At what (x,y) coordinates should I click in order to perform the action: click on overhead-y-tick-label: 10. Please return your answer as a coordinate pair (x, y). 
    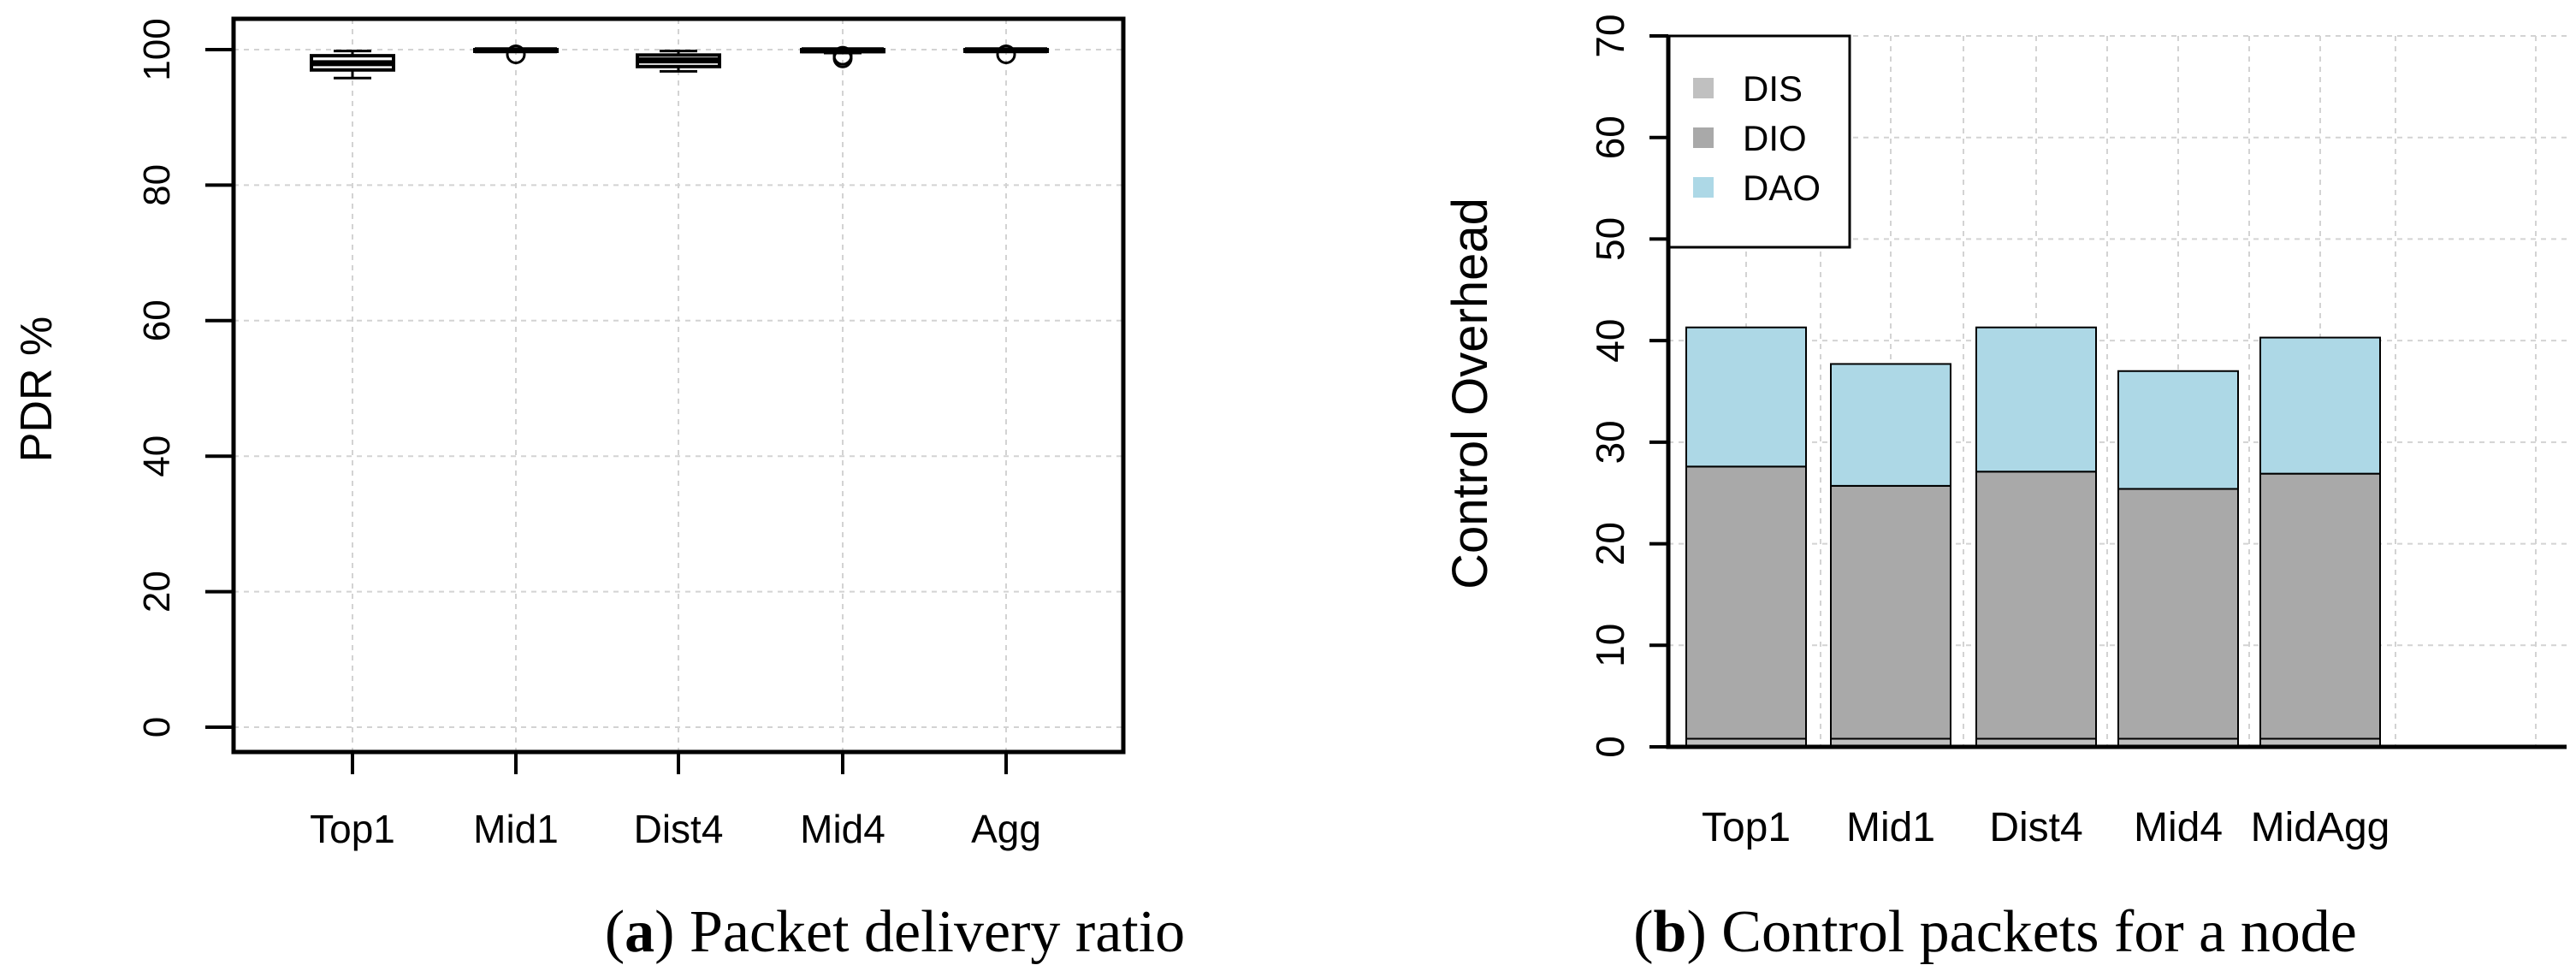
    Looking at the image, I should click on (1610, 645).